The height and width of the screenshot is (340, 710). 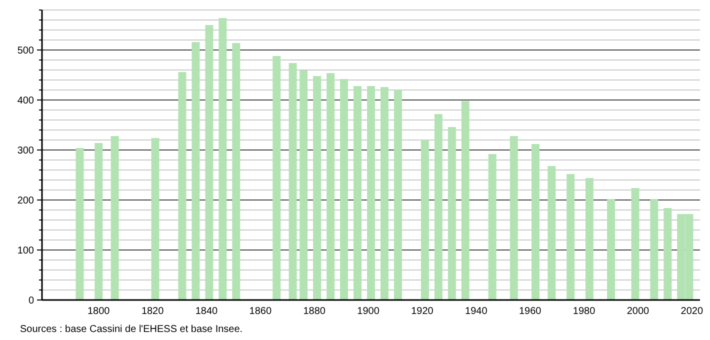 I want to click on x-tick-label: 1880, so click(x=314, y=311).